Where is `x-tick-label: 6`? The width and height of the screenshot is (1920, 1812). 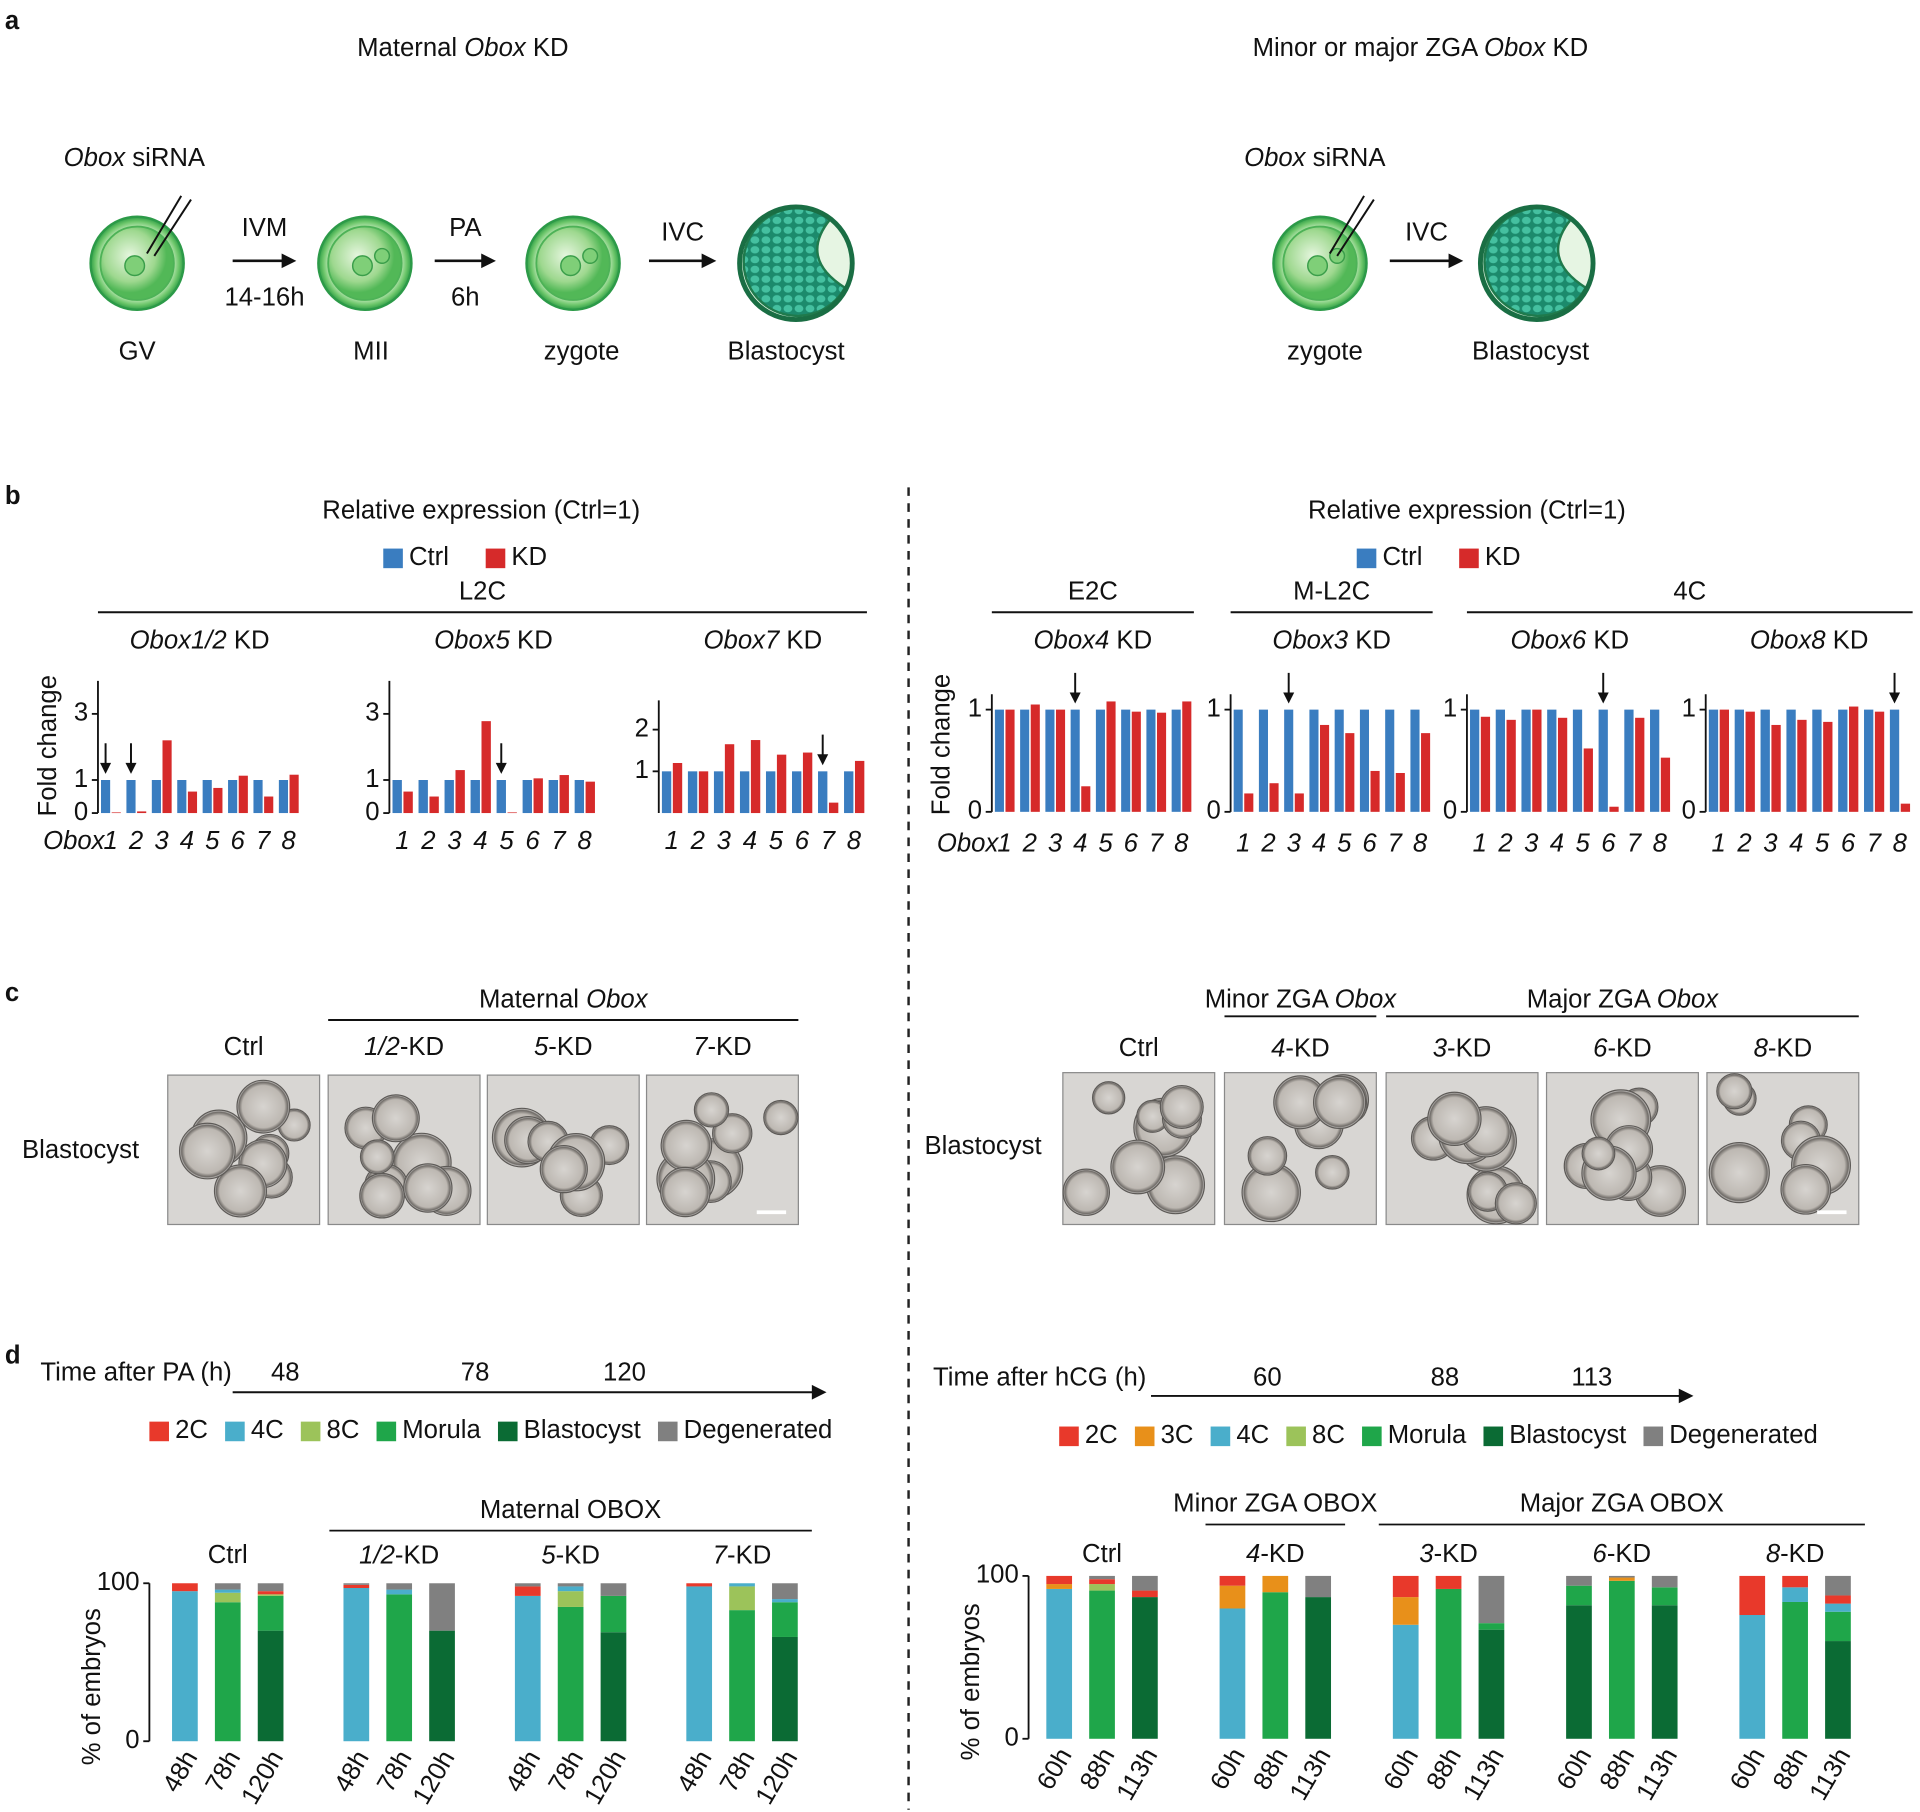 x-tick-label: 6 is located at coordinates (238, 841).